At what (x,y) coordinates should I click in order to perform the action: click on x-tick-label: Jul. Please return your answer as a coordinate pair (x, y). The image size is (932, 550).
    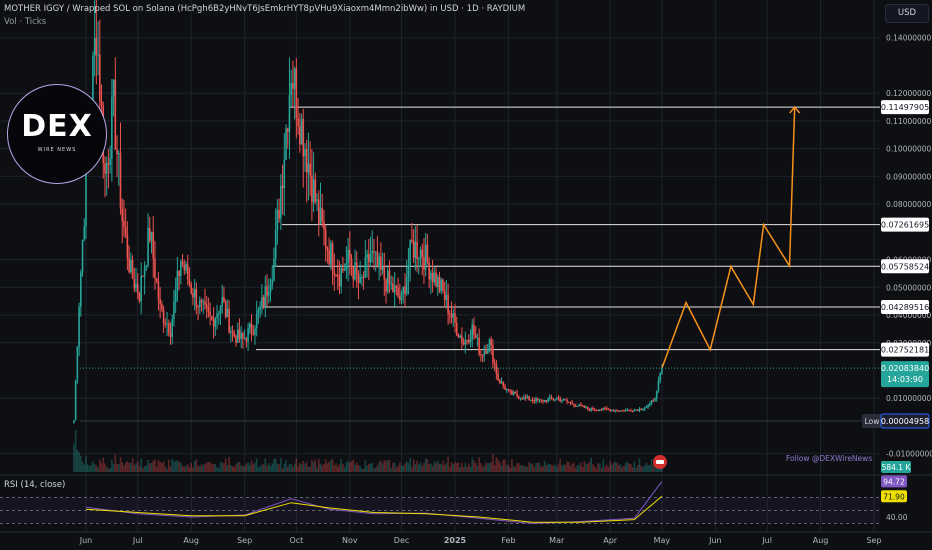
    Looking at the image, I should click on (766, 540).